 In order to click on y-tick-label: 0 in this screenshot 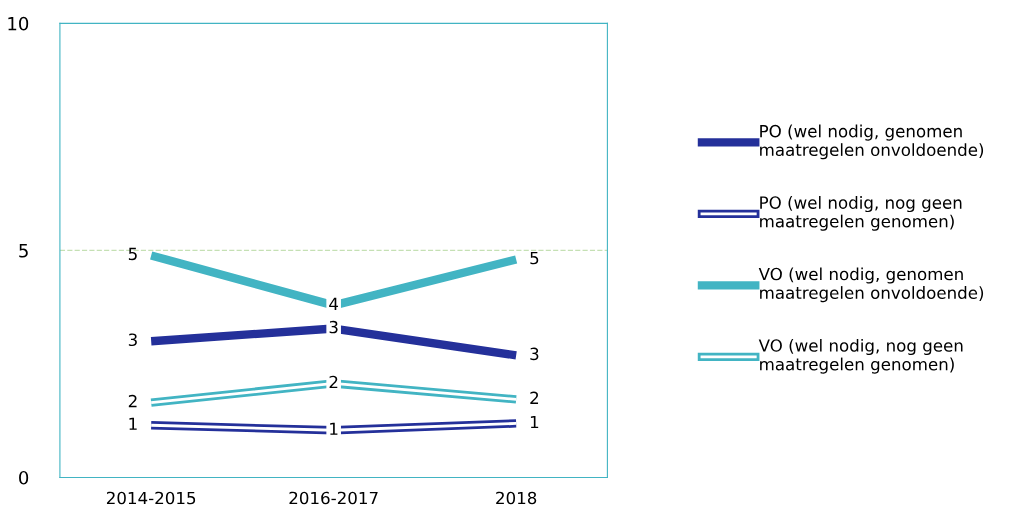, I will do `click(24, 477)`.